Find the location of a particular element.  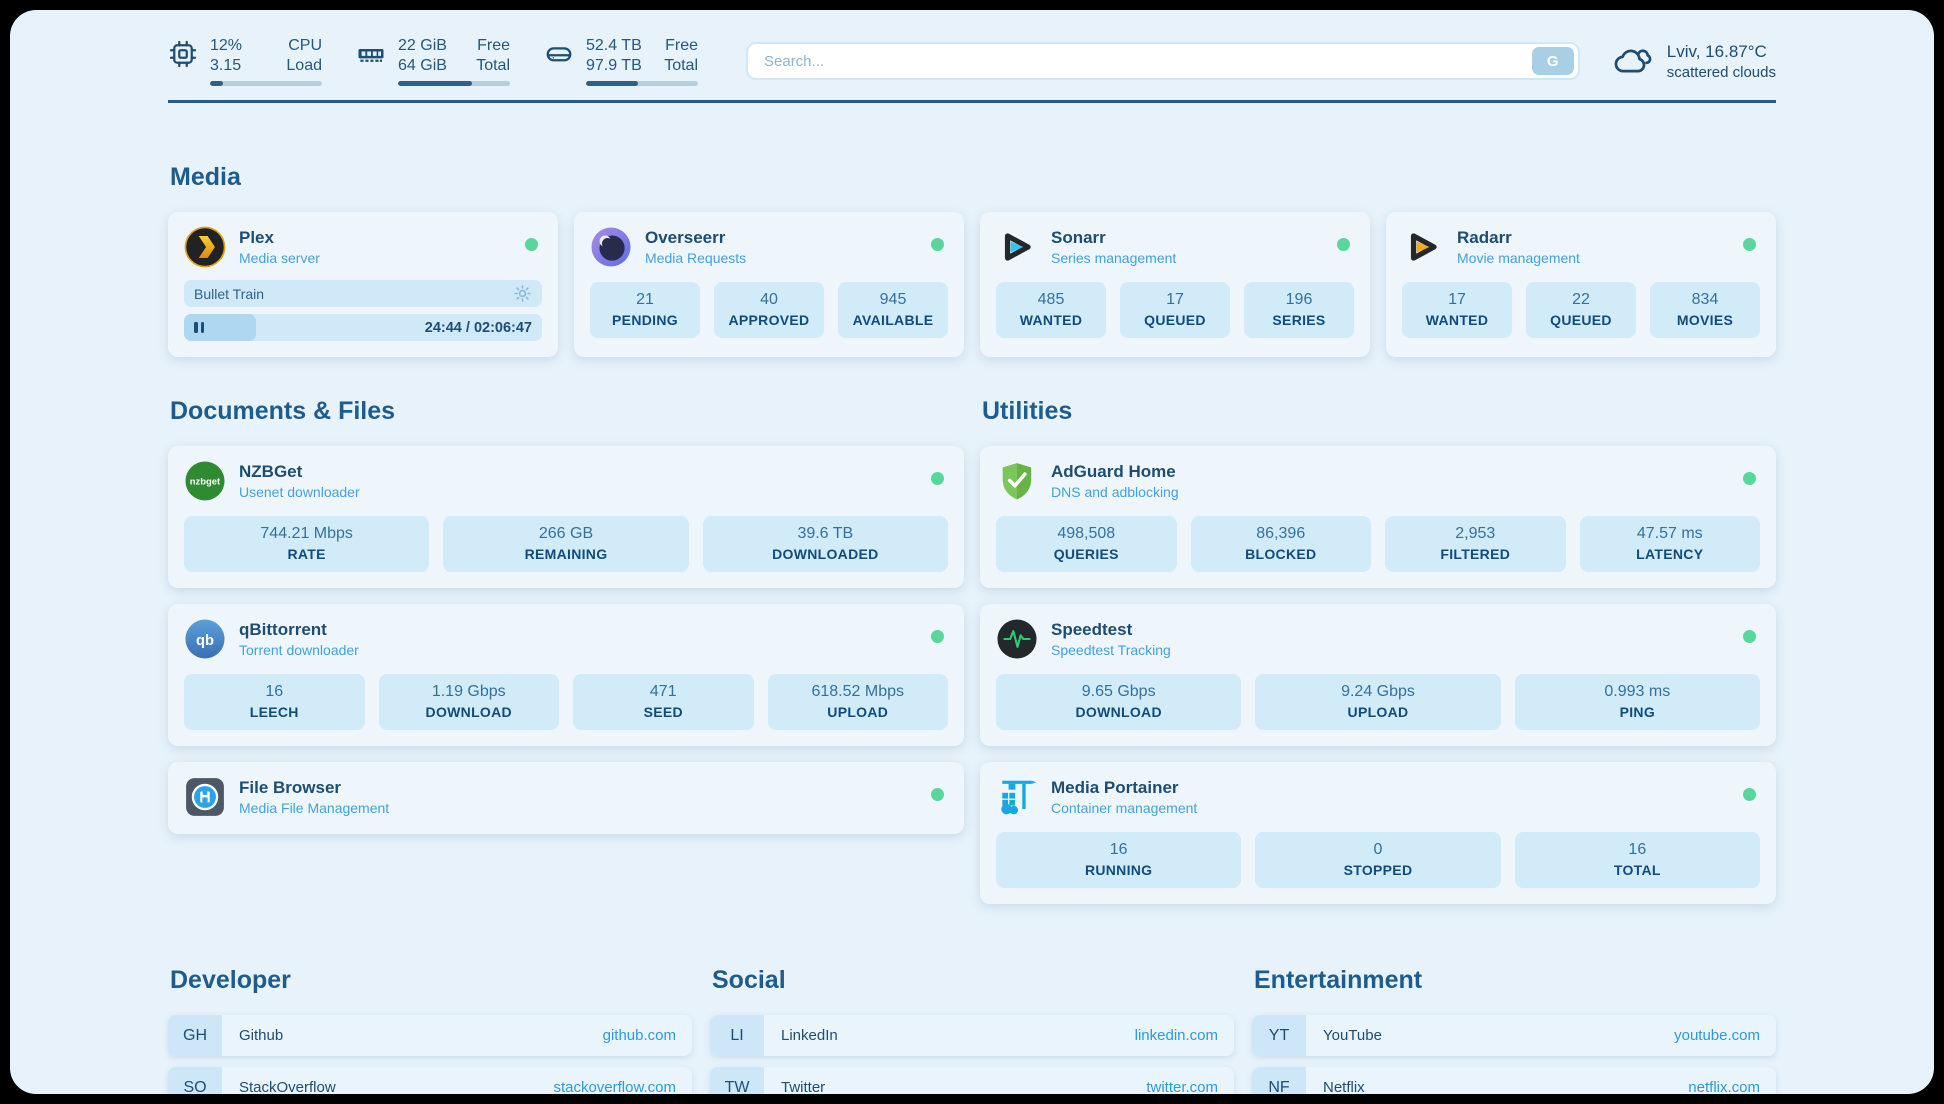

filebrowser-card: File Browser Media File Management is located at coordinates (566, 798).